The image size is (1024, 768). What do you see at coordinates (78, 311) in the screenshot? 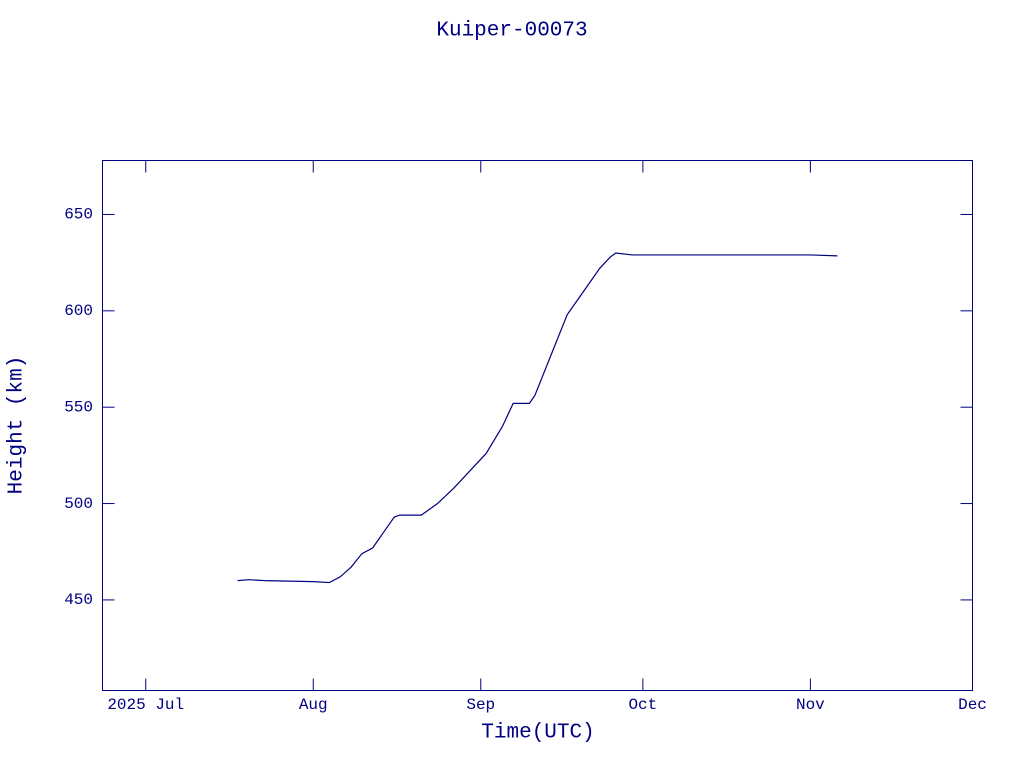
I see `y-tick-label: 600` at bounding box center [78, 311].